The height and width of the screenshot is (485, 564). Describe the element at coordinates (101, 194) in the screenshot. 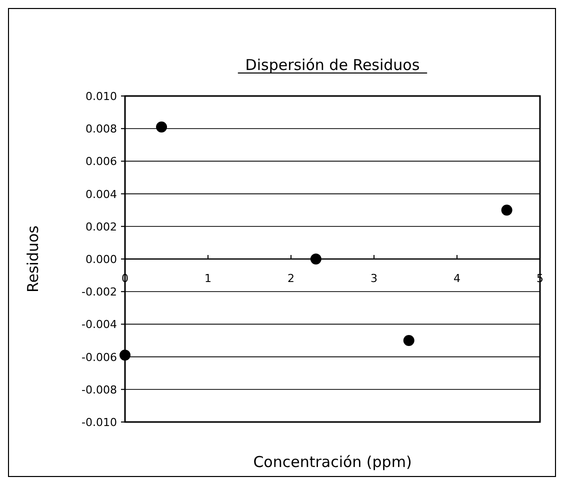

I see `y-tick-label: 0.004` at that location.